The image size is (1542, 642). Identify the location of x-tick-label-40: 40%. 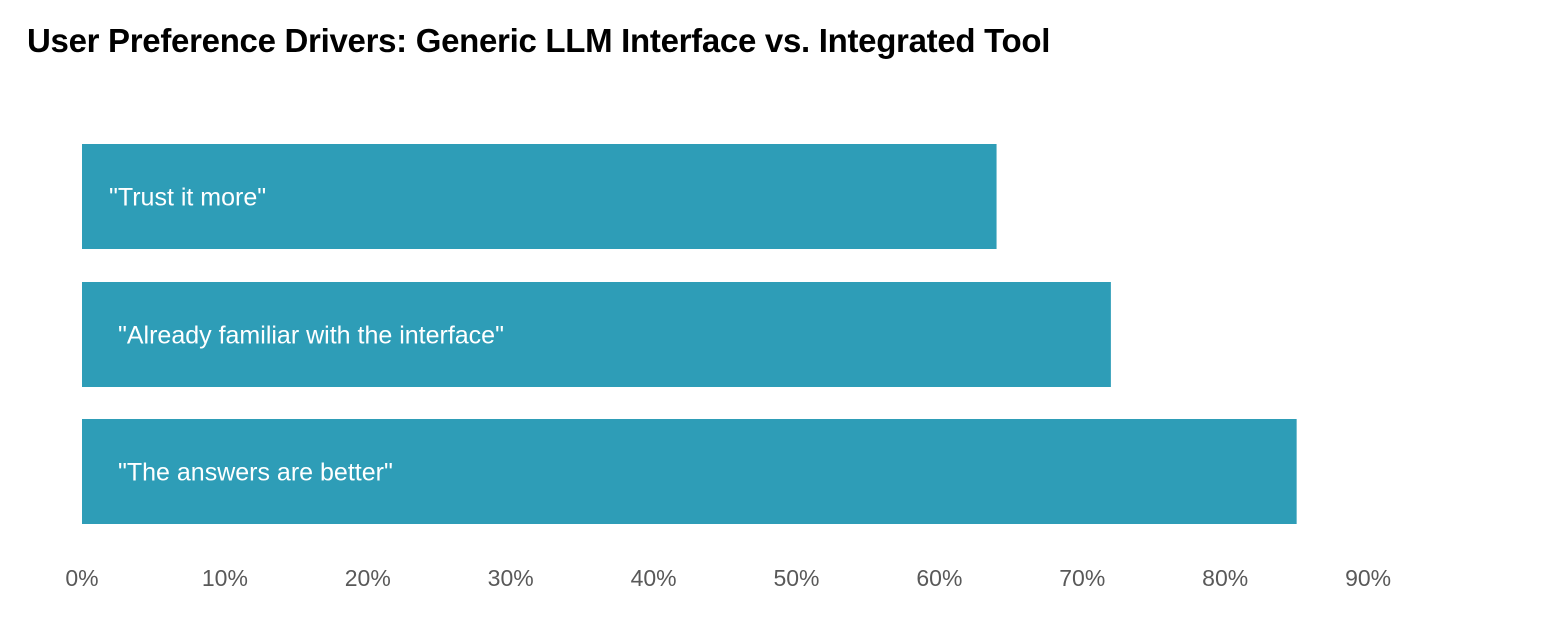
(654, 578).